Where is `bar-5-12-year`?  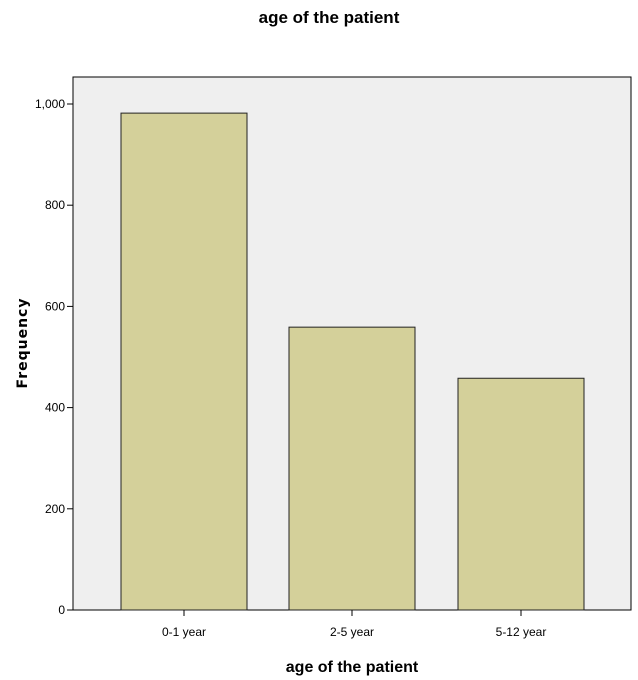 bar-5-12-year is located at coordinates (521, 494).